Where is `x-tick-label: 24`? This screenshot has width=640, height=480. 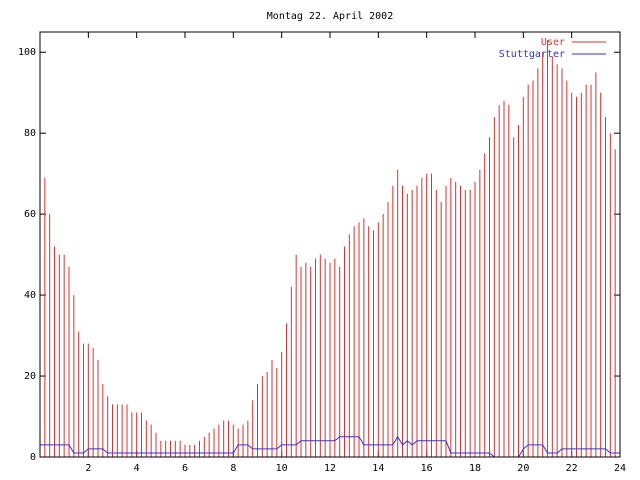 x-tick-label: 24 is located at coordinates (620, 468).